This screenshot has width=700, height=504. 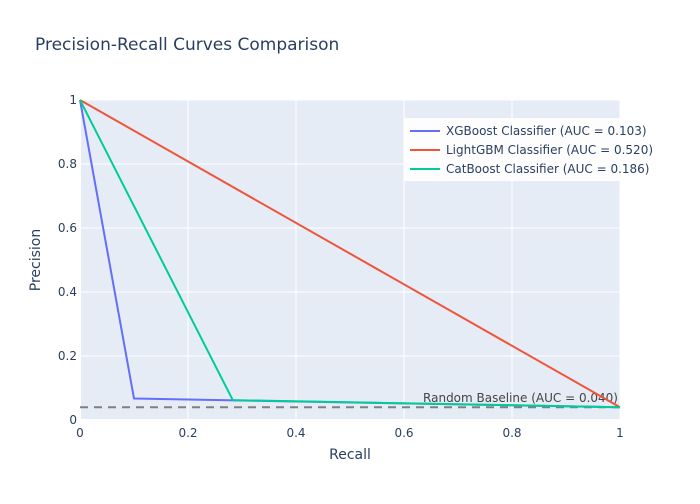 What do you see at coordinates (520, 398) in the screenshot?
I see `baseline-annotation: Random Baseline (AUC = 0.040)` at bounding box center [520, 398].